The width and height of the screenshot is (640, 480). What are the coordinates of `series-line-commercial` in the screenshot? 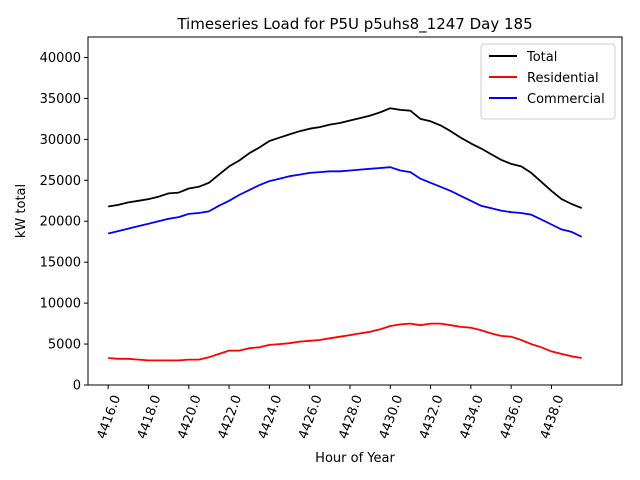 It's located at (345, 202).